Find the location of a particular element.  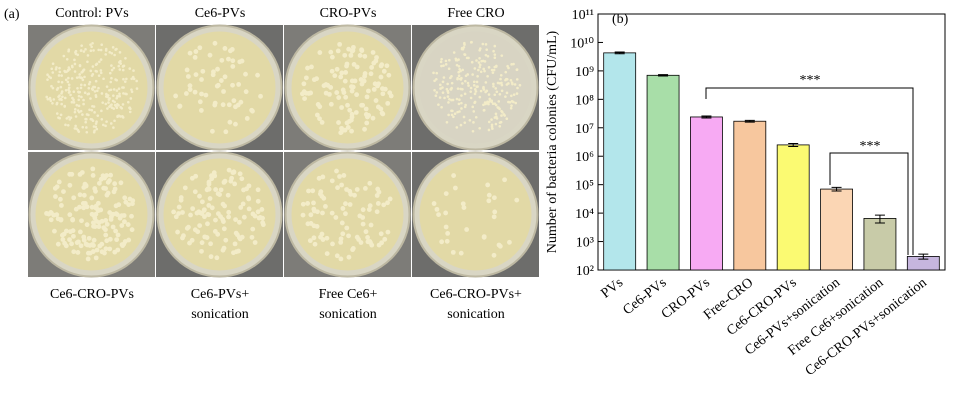

dish-label: Ce6-CRO-PVs is located at coordinates (92, 294).